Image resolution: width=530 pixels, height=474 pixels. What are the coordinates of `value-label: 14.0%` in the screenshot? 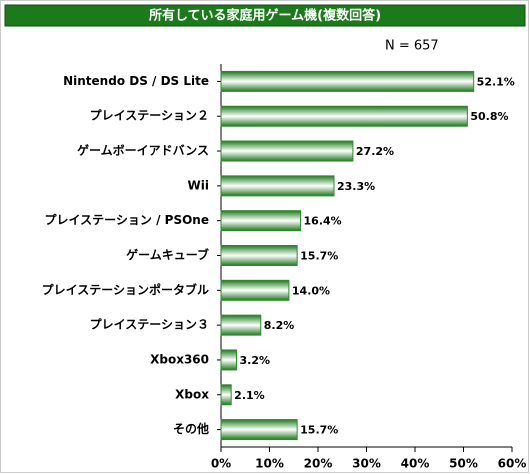 It's located at (311, 290).